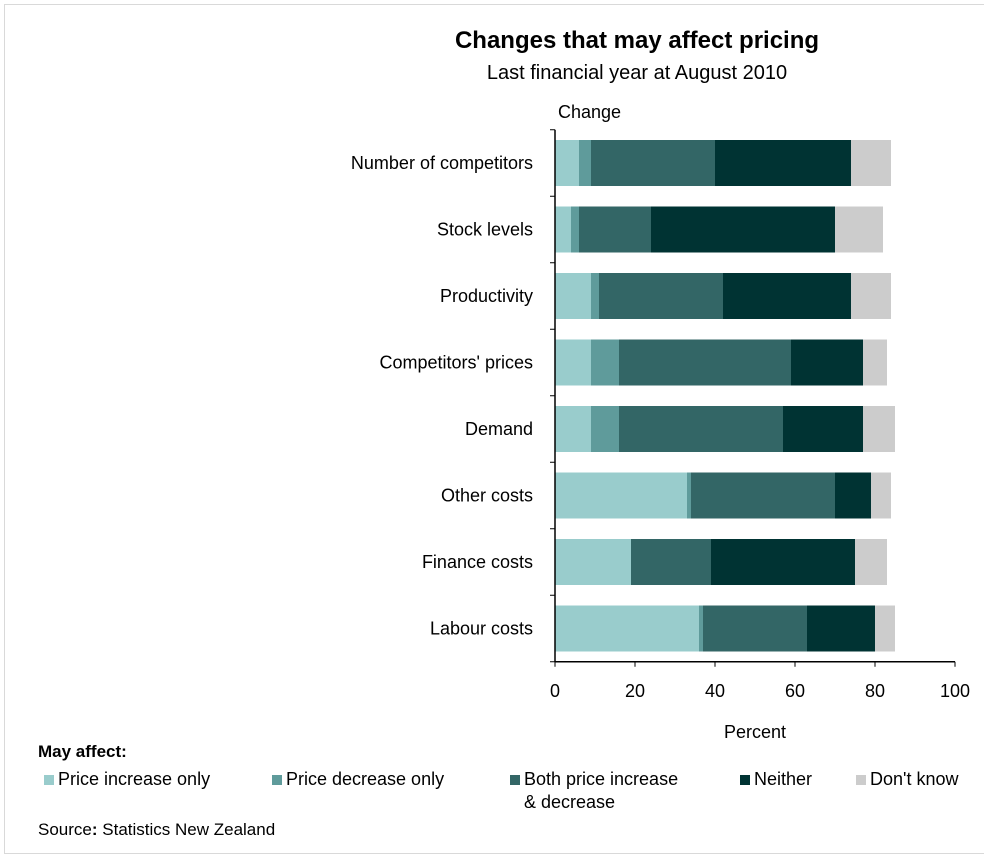  Describe the element at coordinates (783, 779) in the screenshot. I see `legend-label: Neither` at that location.